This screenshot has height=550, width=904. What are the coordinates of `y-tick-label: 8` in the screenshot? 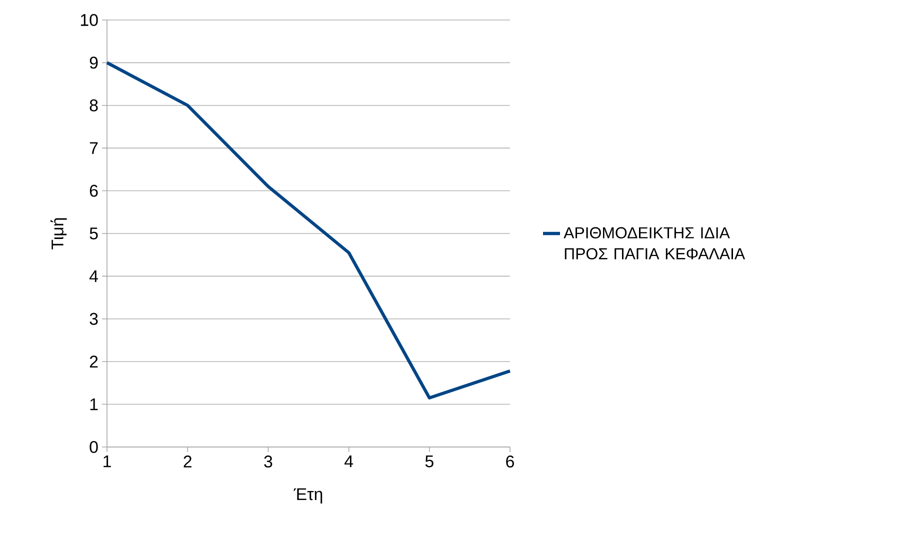 It's located at (94, 105).